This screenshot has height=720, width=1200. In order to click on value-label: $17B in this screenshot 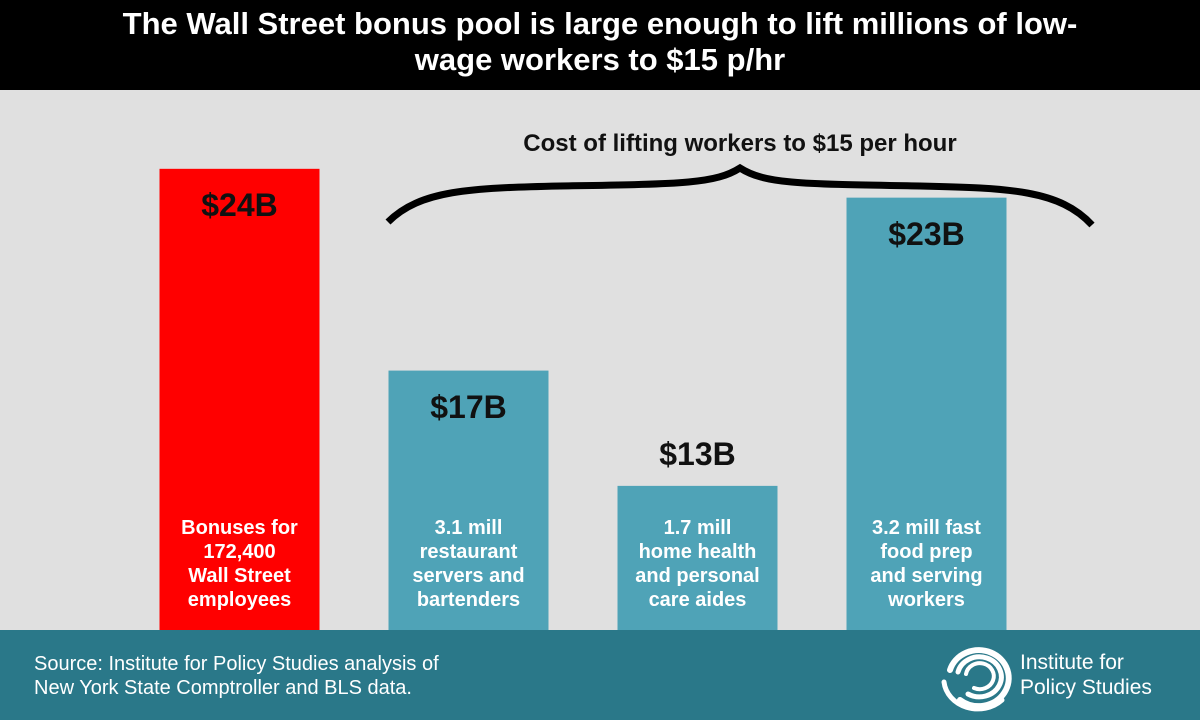, I will do `click(468, 406)`.